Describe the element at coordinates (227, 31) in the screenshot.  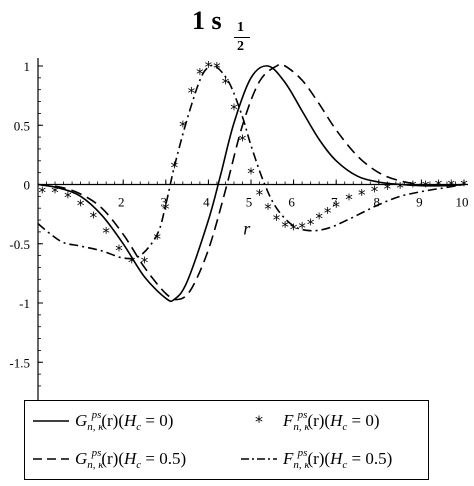
I see `chart-title: 1 s 1 2` at that location.